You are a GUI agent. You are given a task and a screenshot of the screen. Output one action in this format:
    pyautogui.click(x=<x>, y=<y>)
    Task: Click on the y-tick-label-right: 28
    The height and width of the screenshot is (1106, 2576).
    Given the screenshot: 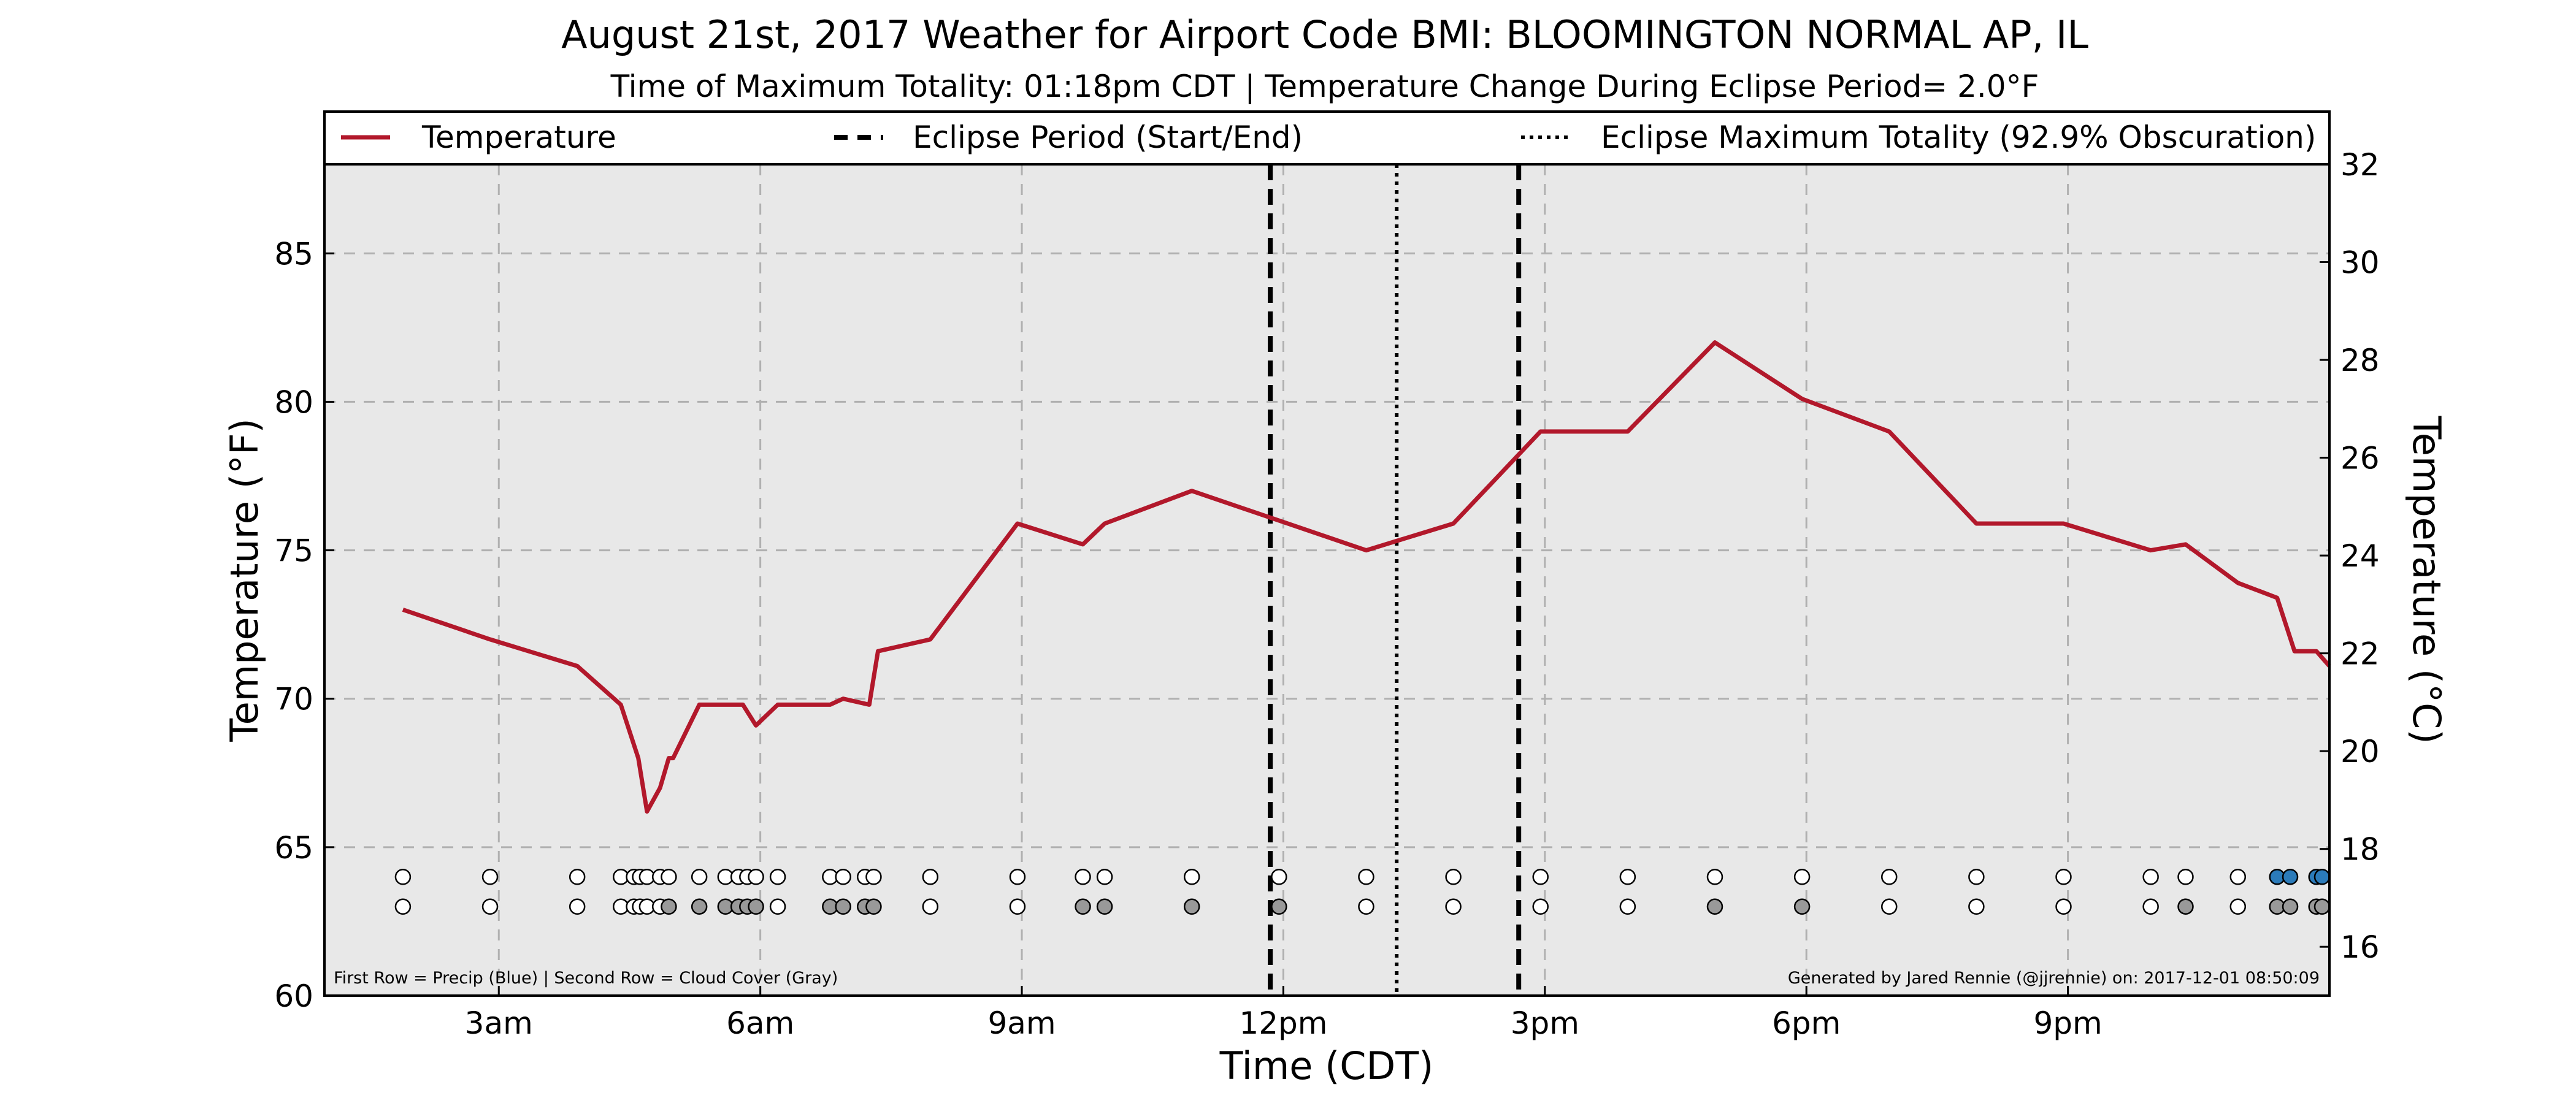 What is the action you would take?
    pyautogui.click(x=2360, y=360)
    